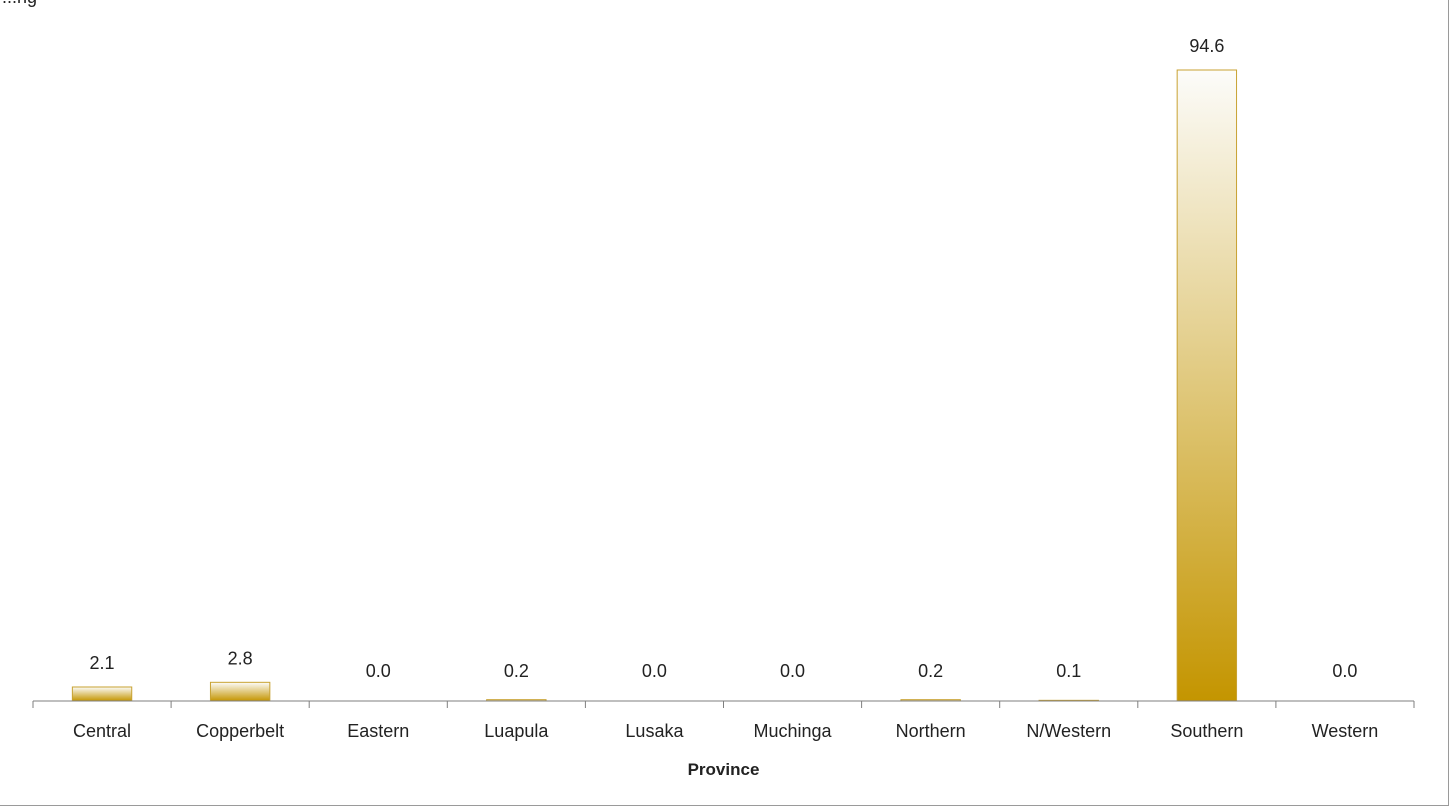 Image resolution: width=1450 pixels, height=807 pixels. I want to click on value-label: 2.8, so click(240, 658).